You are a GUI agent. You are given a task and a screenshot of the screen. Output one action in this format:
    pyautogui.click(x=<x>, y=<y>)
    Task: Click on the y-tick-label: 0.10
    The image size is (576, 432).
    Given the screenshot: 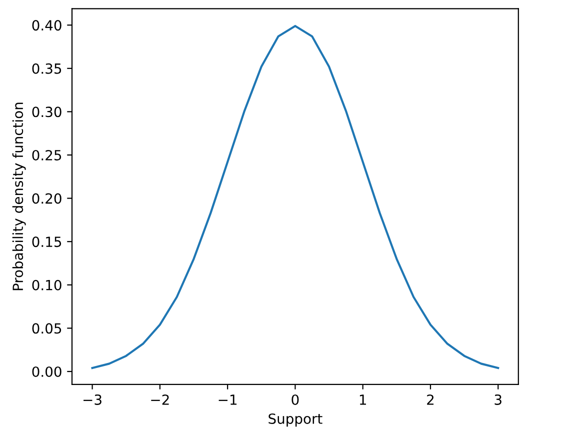 What is the action you would take?
    pyautogui.click(x=47, y=285)
    